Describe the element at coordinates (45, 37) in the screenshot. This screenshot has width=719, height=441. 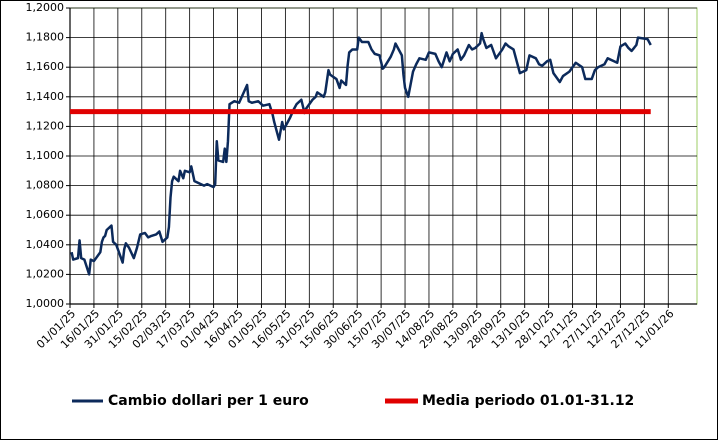
I see `y-tick-label: 1,1800` at that location.